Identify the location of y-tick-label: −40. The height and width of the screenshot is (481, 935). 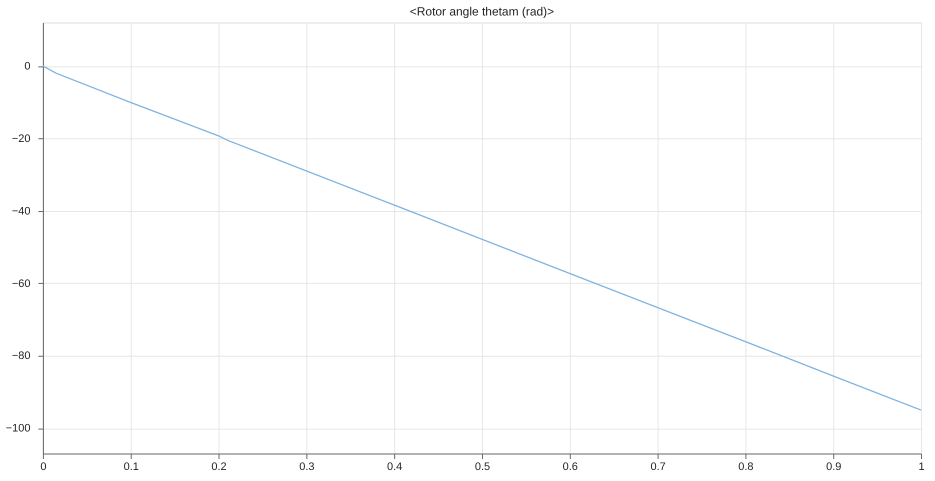
(21, 211).